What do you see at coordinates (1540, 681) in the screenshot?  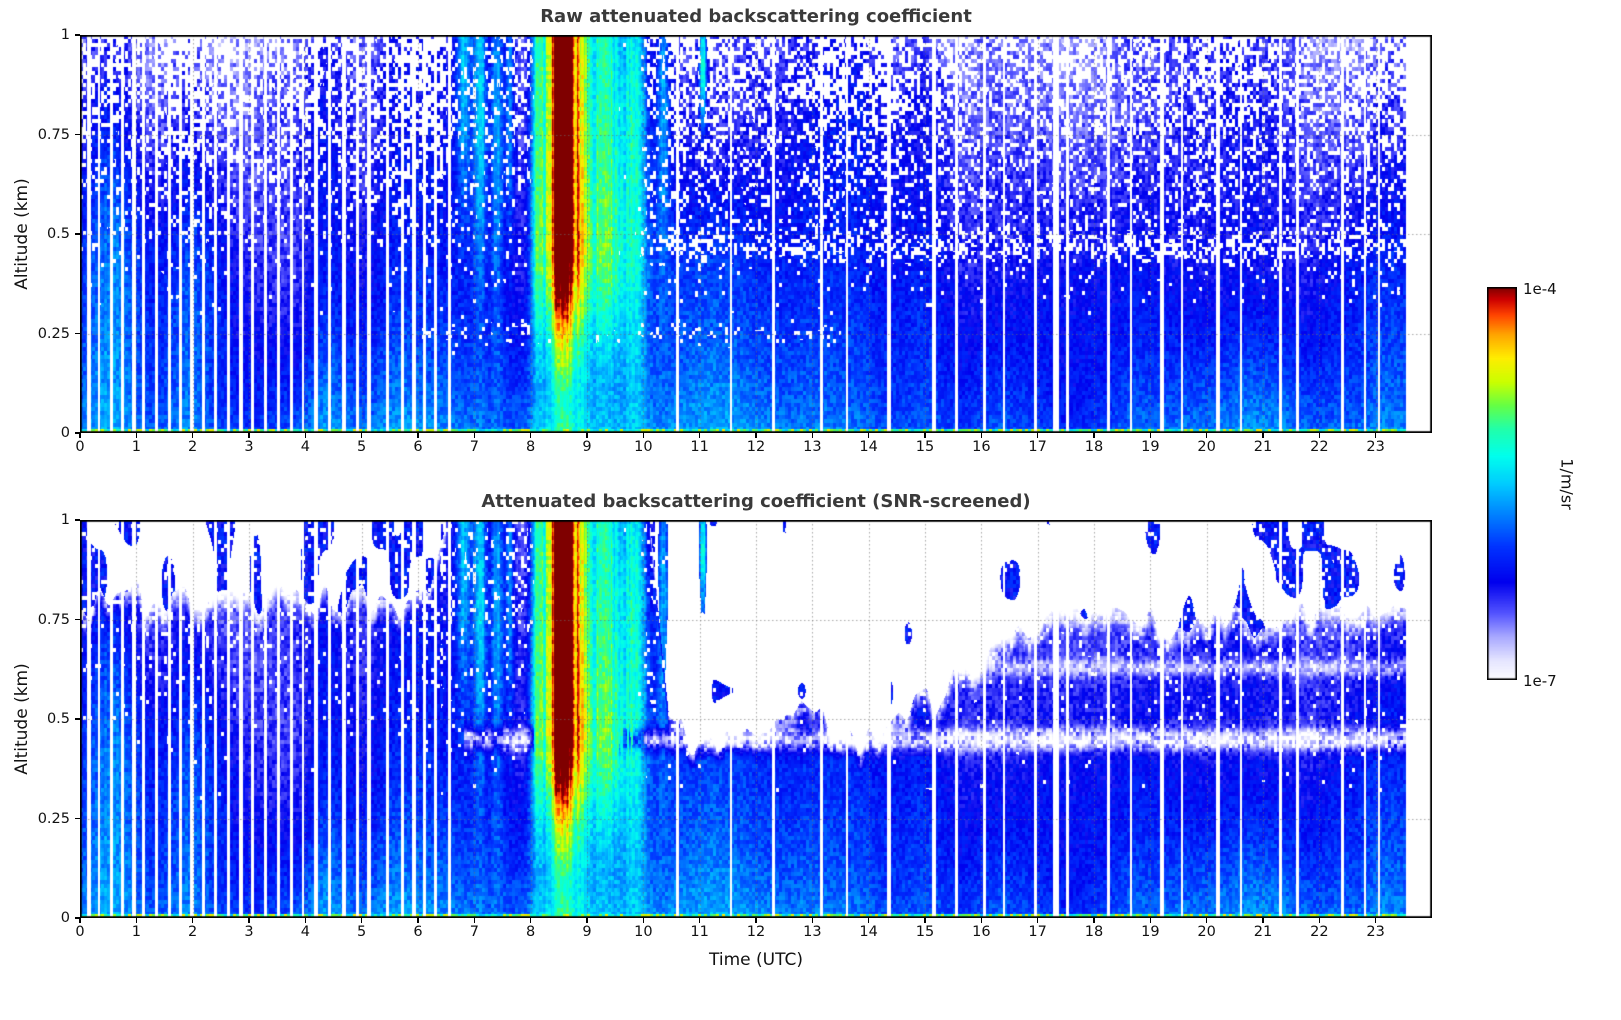 I see `colorbar-min-label: 1e-7` at bounding box center [1540, 681].